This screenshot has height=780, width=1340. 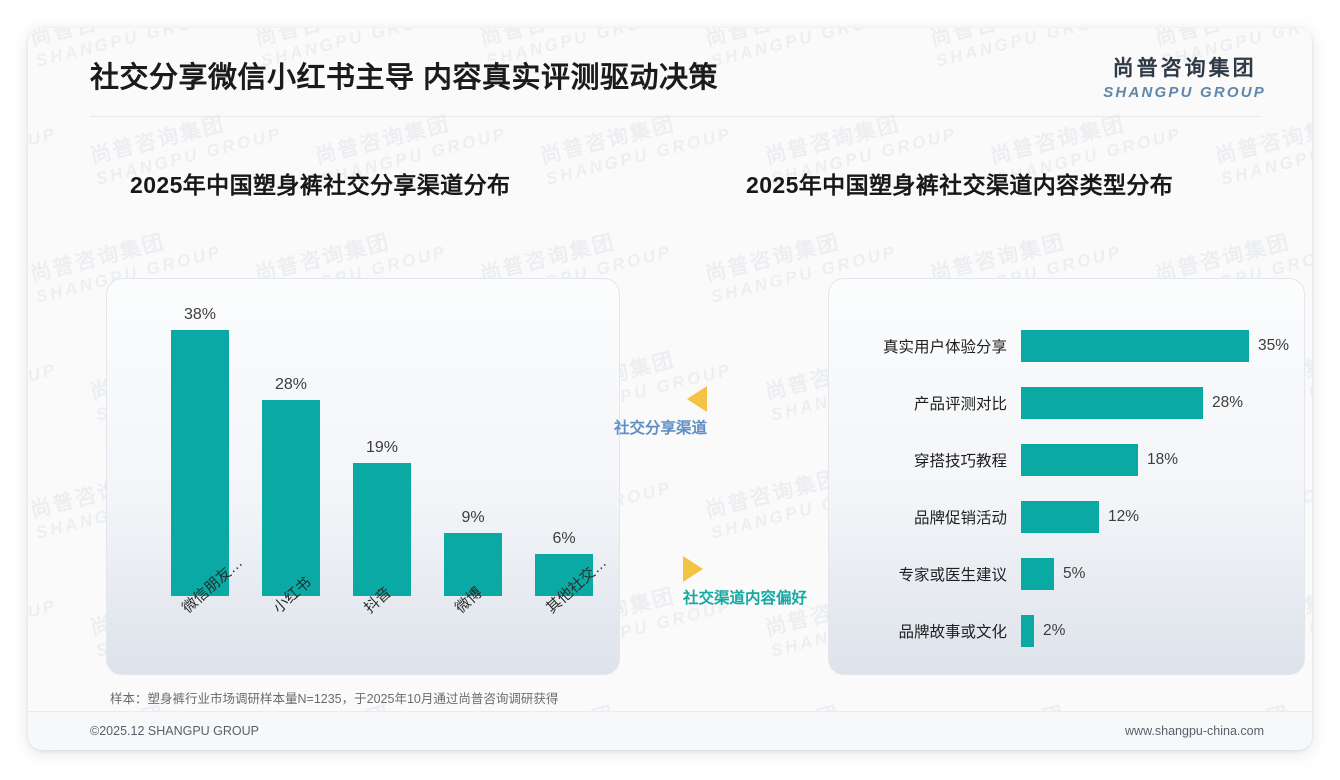 I want to click on bar-value-label: 35%, so click(x=1274, y=345).